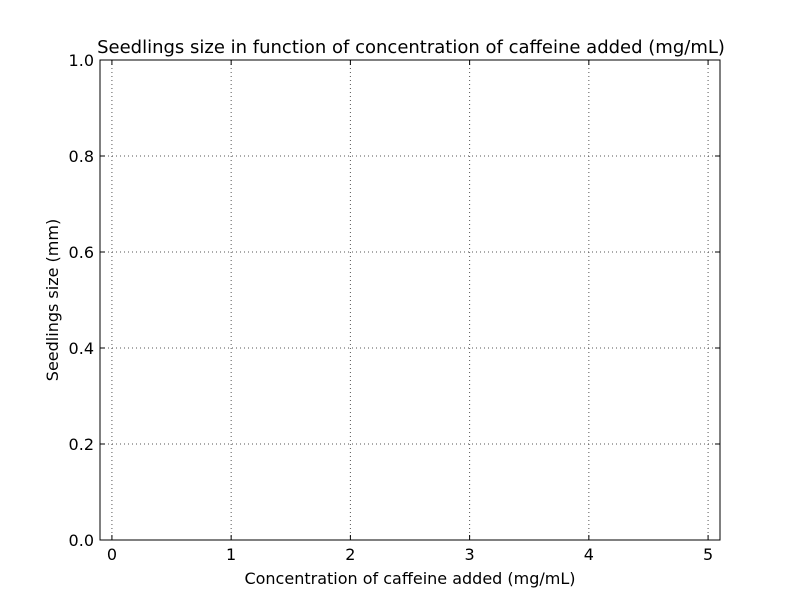  What do you see at coordinates (81, 60) in the screenshot?
I see `y-tick-label: 1.0` at bounding box center [81, 60].